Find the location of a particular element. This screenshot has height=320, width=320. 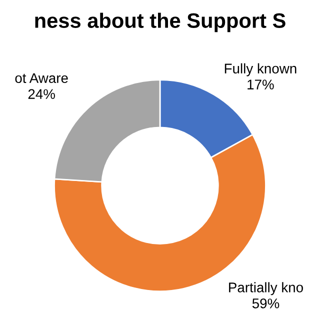

data-label: 24% is located at coordinates (41, 94).